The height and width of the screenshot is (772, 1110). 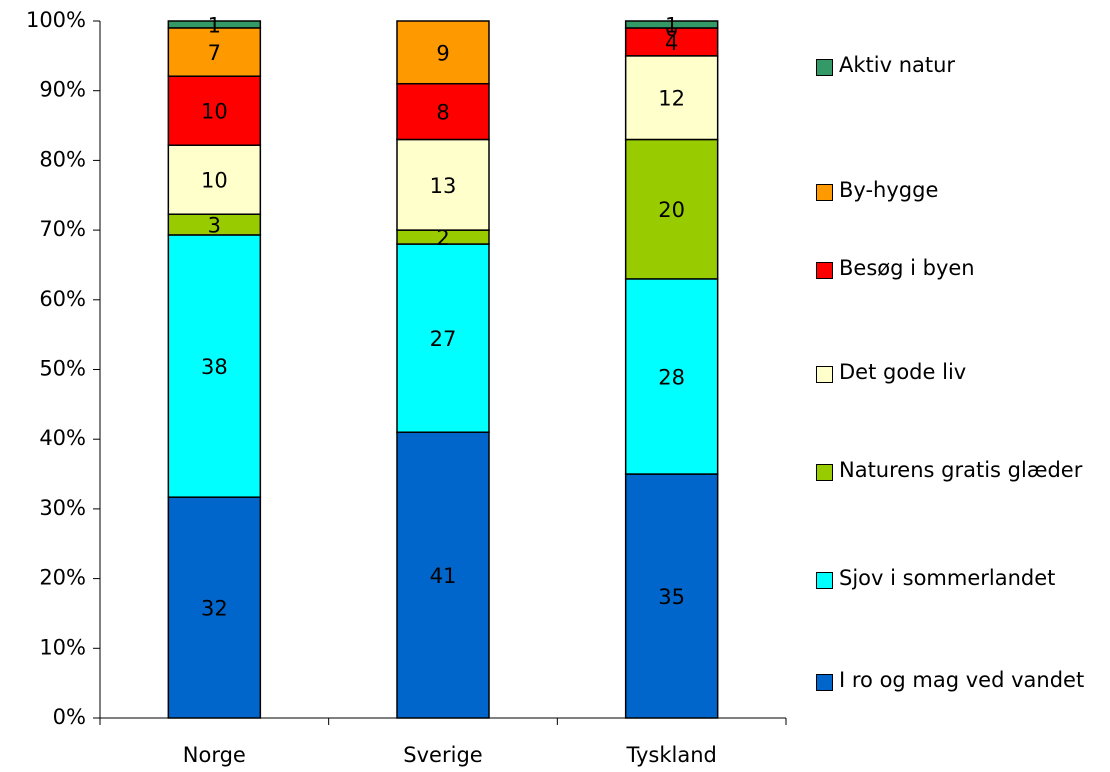 I want to click on data-label: 41, so click(x=443, y=576).